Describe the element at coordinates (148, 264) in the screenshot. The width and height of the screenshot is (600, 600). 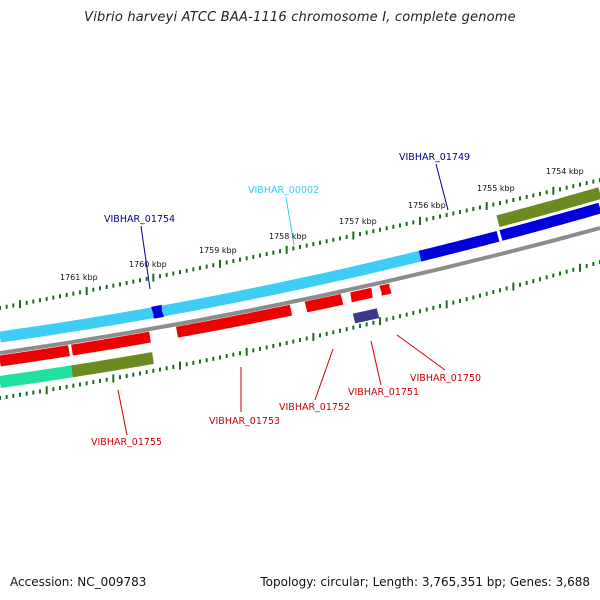
I see `scale-label-1760: 1760 kbp` at that location.